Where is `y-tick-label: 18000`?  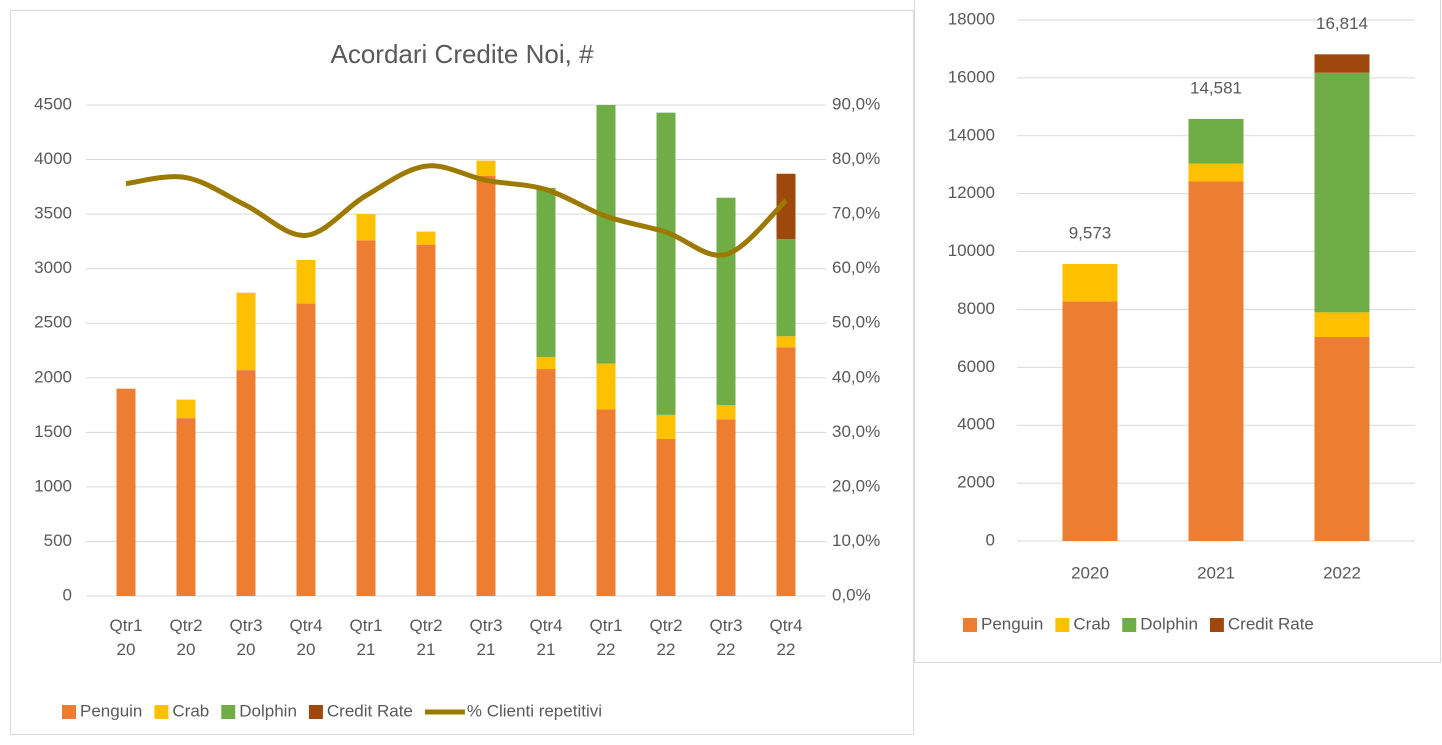 y-tick-label: 18000 is located at coordinates (971, 18).